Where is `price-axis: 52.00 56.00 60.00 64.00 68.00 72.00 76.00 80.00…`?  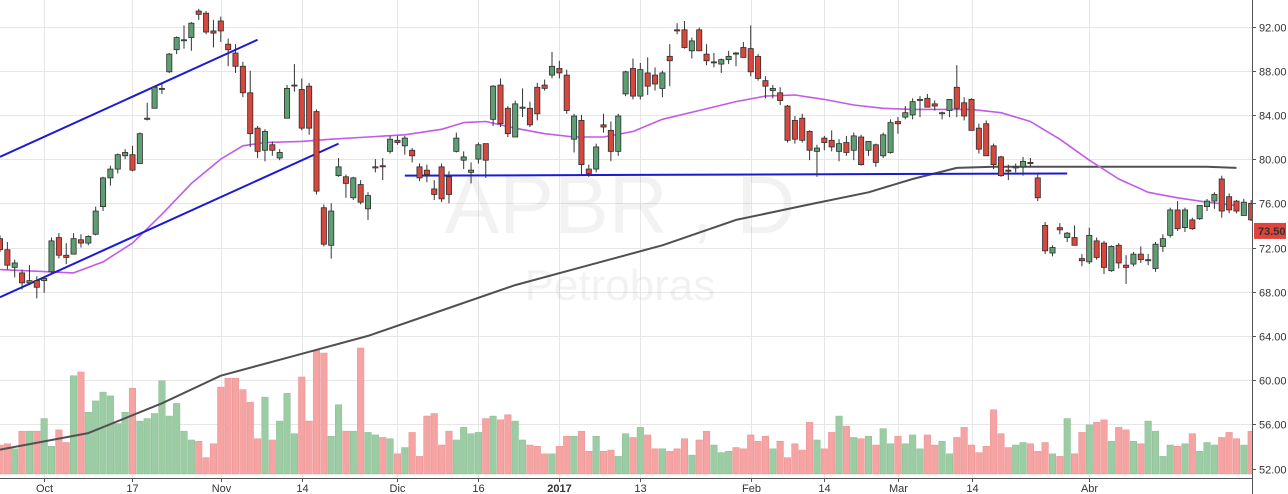 price-axis: 52.00 56.00 60.00 64.00 68.00 72.00 76.00 80.00… is located at coordinates (1270, 247).